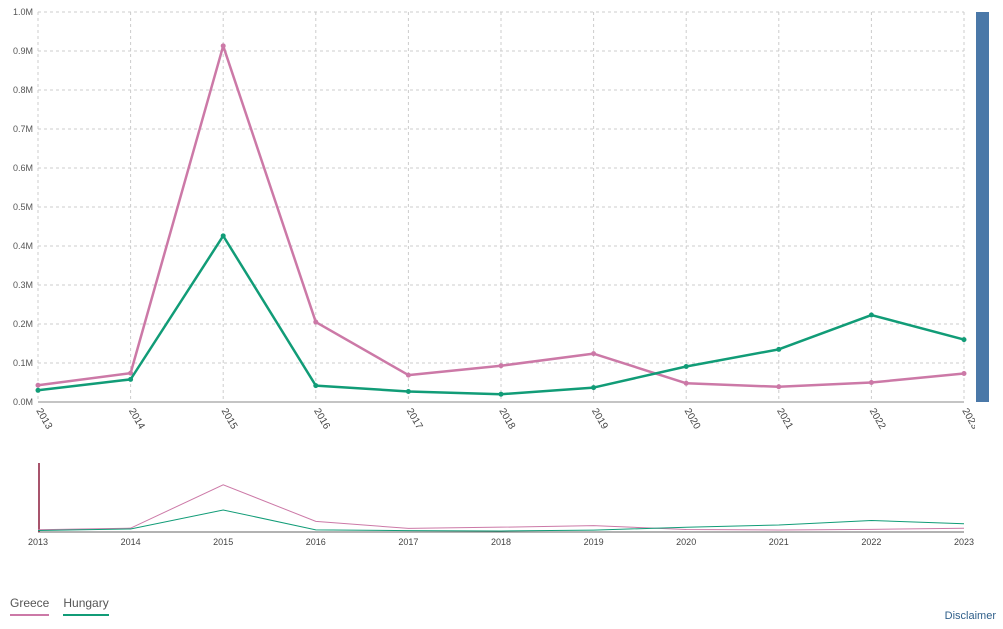 This screenshot has width=1003, height=629. What do you see at coordinates (23, 90) in the screenshot?
I see `y-tick-label: 0.8M` at bounding box center [23, 90].